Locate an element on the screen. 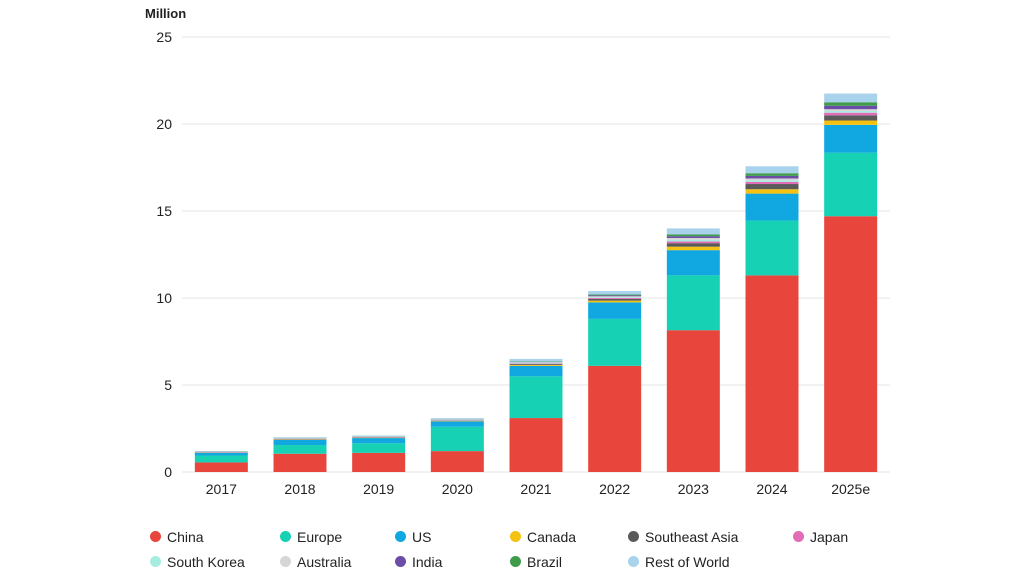 The width and height of the screenshot is (1024, 581). legend-item-rest-of-world: Rest of World is located at coordinates (710, 562).